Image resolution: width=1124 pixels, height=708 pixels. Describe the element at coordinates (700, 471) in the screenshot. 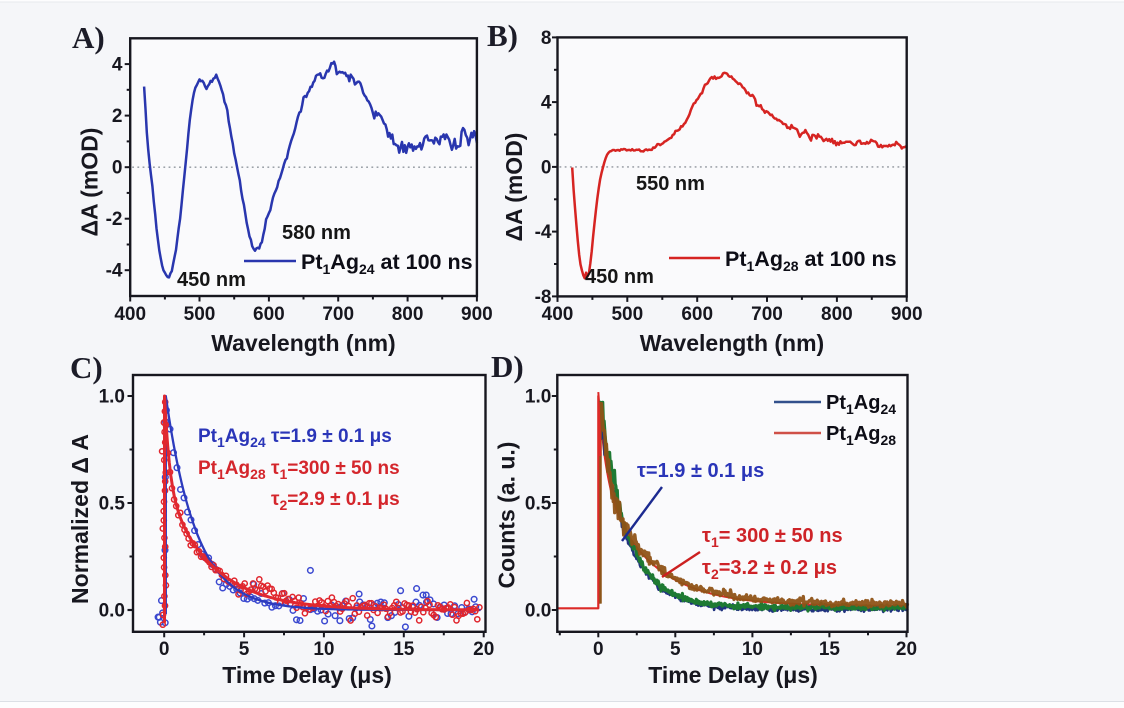

I see `svg-text: τ=1.9 ± 0.1 μs` at that location.